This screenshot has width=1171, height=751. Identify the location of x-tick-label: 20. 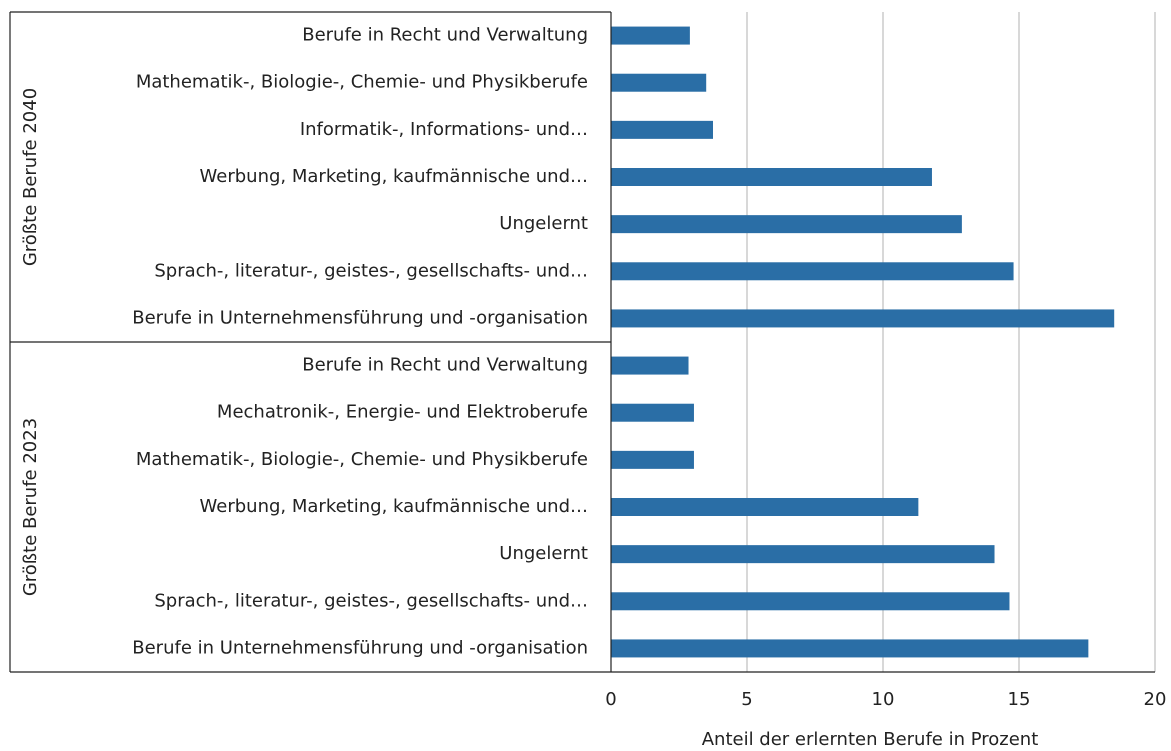
(1155, 699).